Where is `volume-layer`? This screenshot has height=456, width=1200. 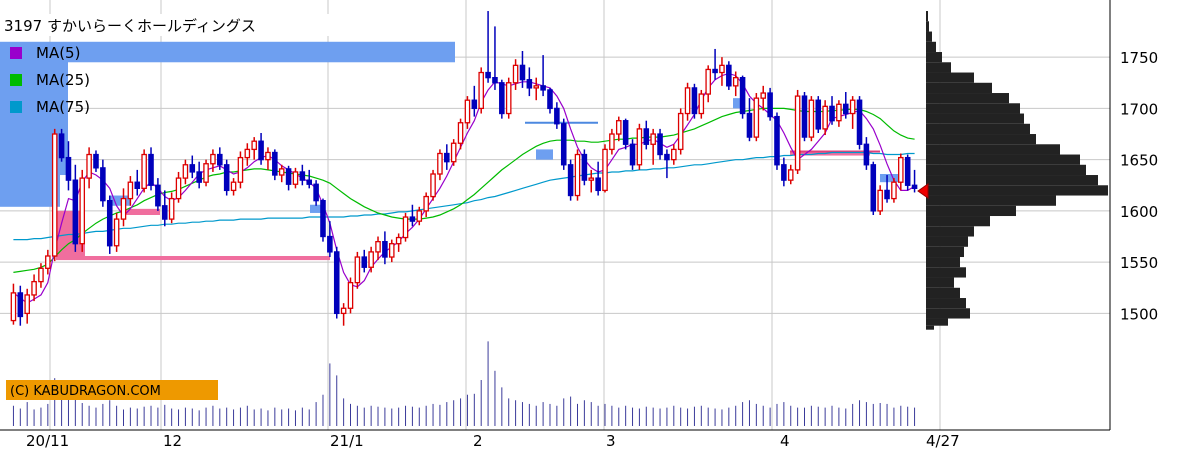
volume-layer is located at coordinates (464, 383).